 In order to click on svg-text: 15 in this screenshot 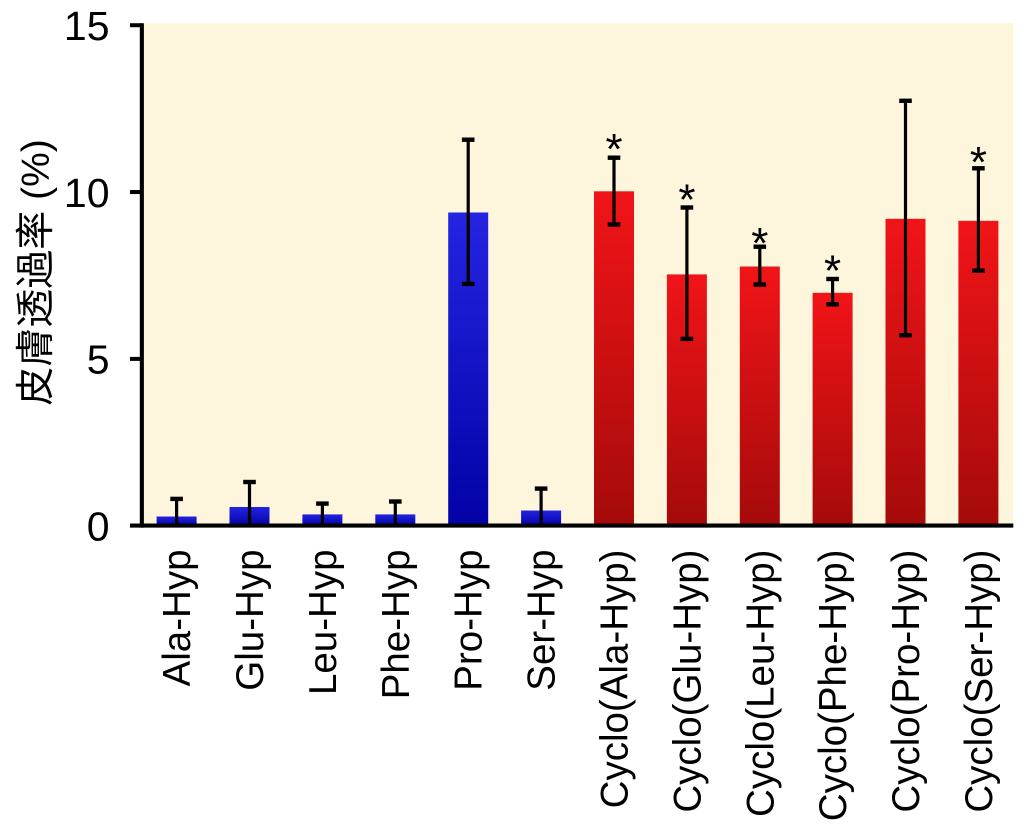, I will do `click(87, 26)`.